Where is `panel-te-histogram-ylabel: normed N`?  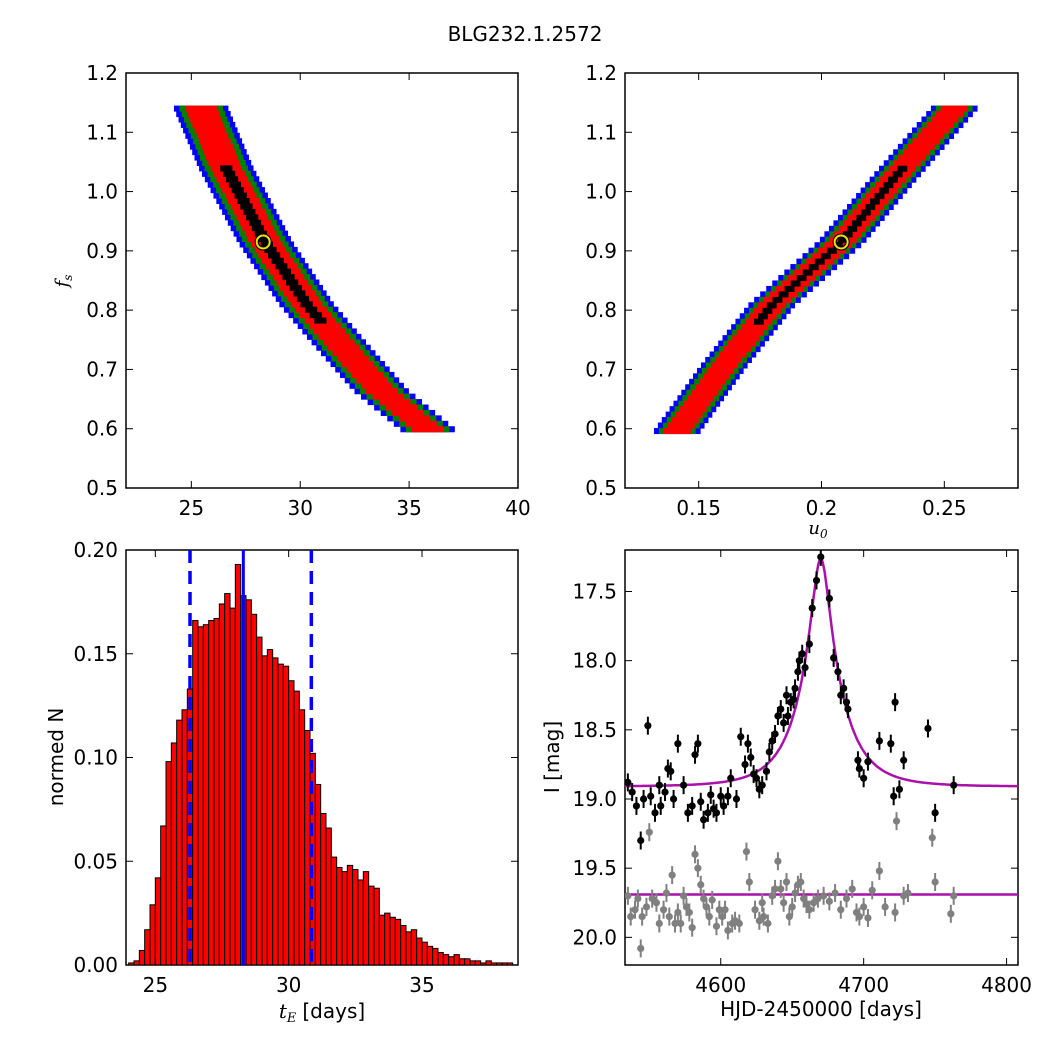
panel-te-histogram-ylabel: normed N is located at coordinates (56, 757).